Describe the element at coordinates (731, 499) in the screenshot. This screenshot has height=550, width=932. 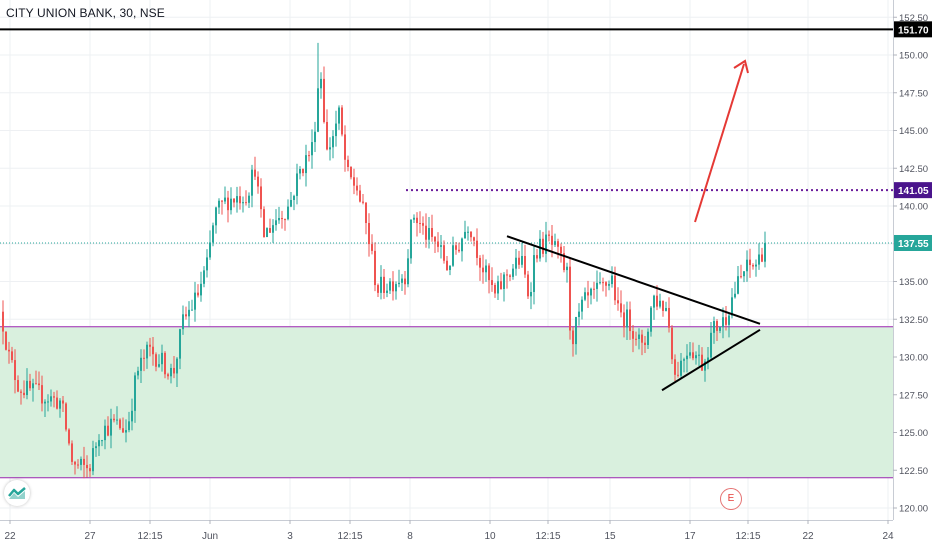
I see `earnings-icon: E` at that location.